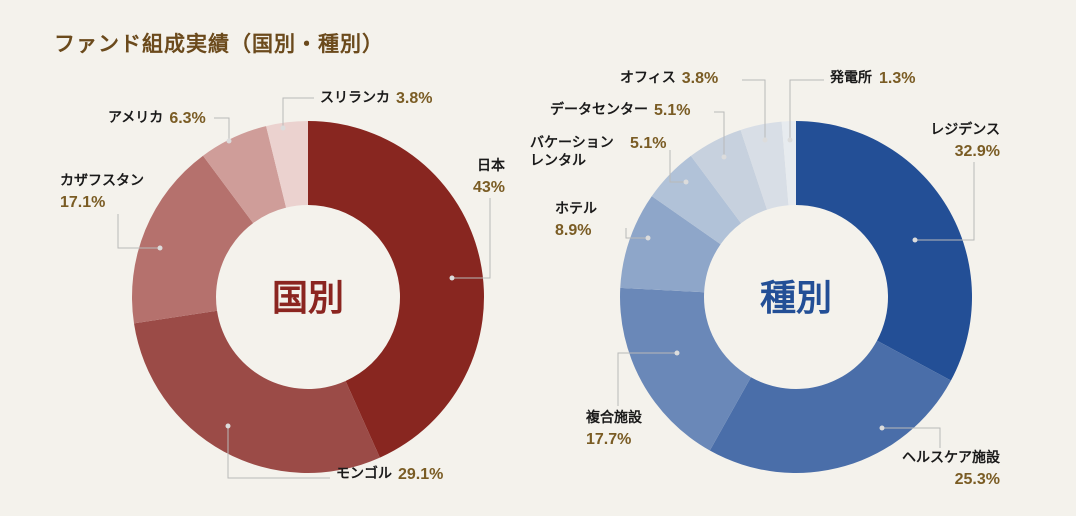 The width and height of the screenshot is (1076, 516). I want to click on value-label-0-3: 6.3%, so click(187, 118).